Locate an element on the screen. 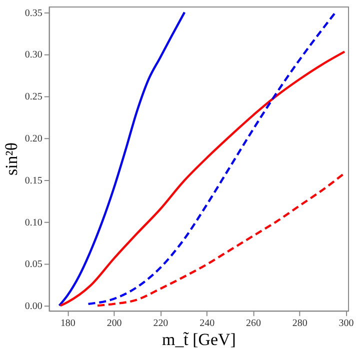 The height and width of the screenshot is (355, 360). x-tick-label: 280 is located at coordinates (300, 324).